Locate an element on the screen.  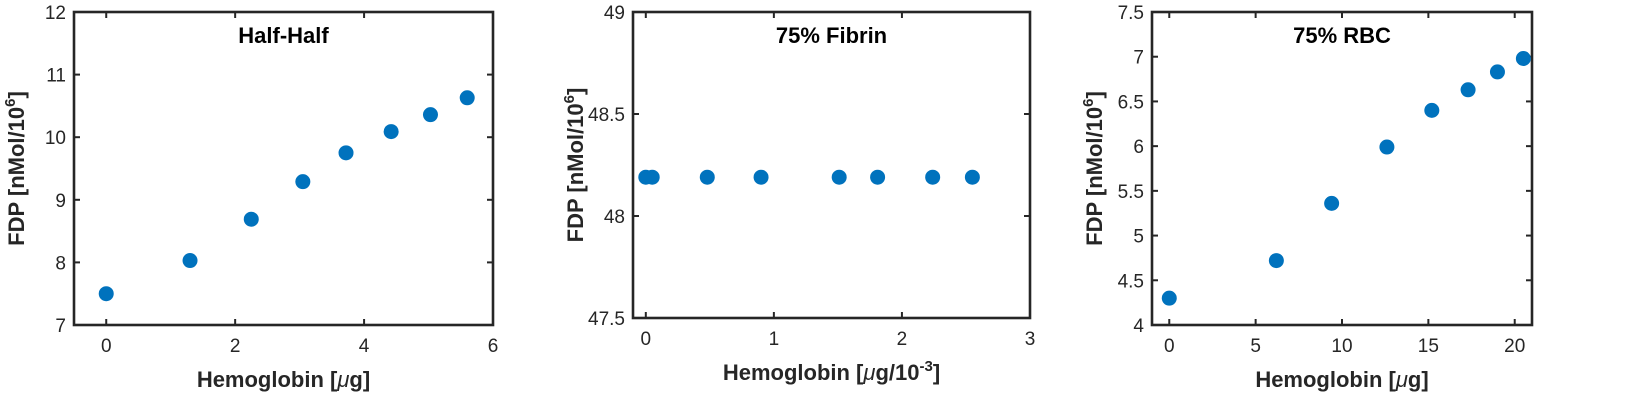
y-tick-label: 48 is located at coordinates (614, 217).